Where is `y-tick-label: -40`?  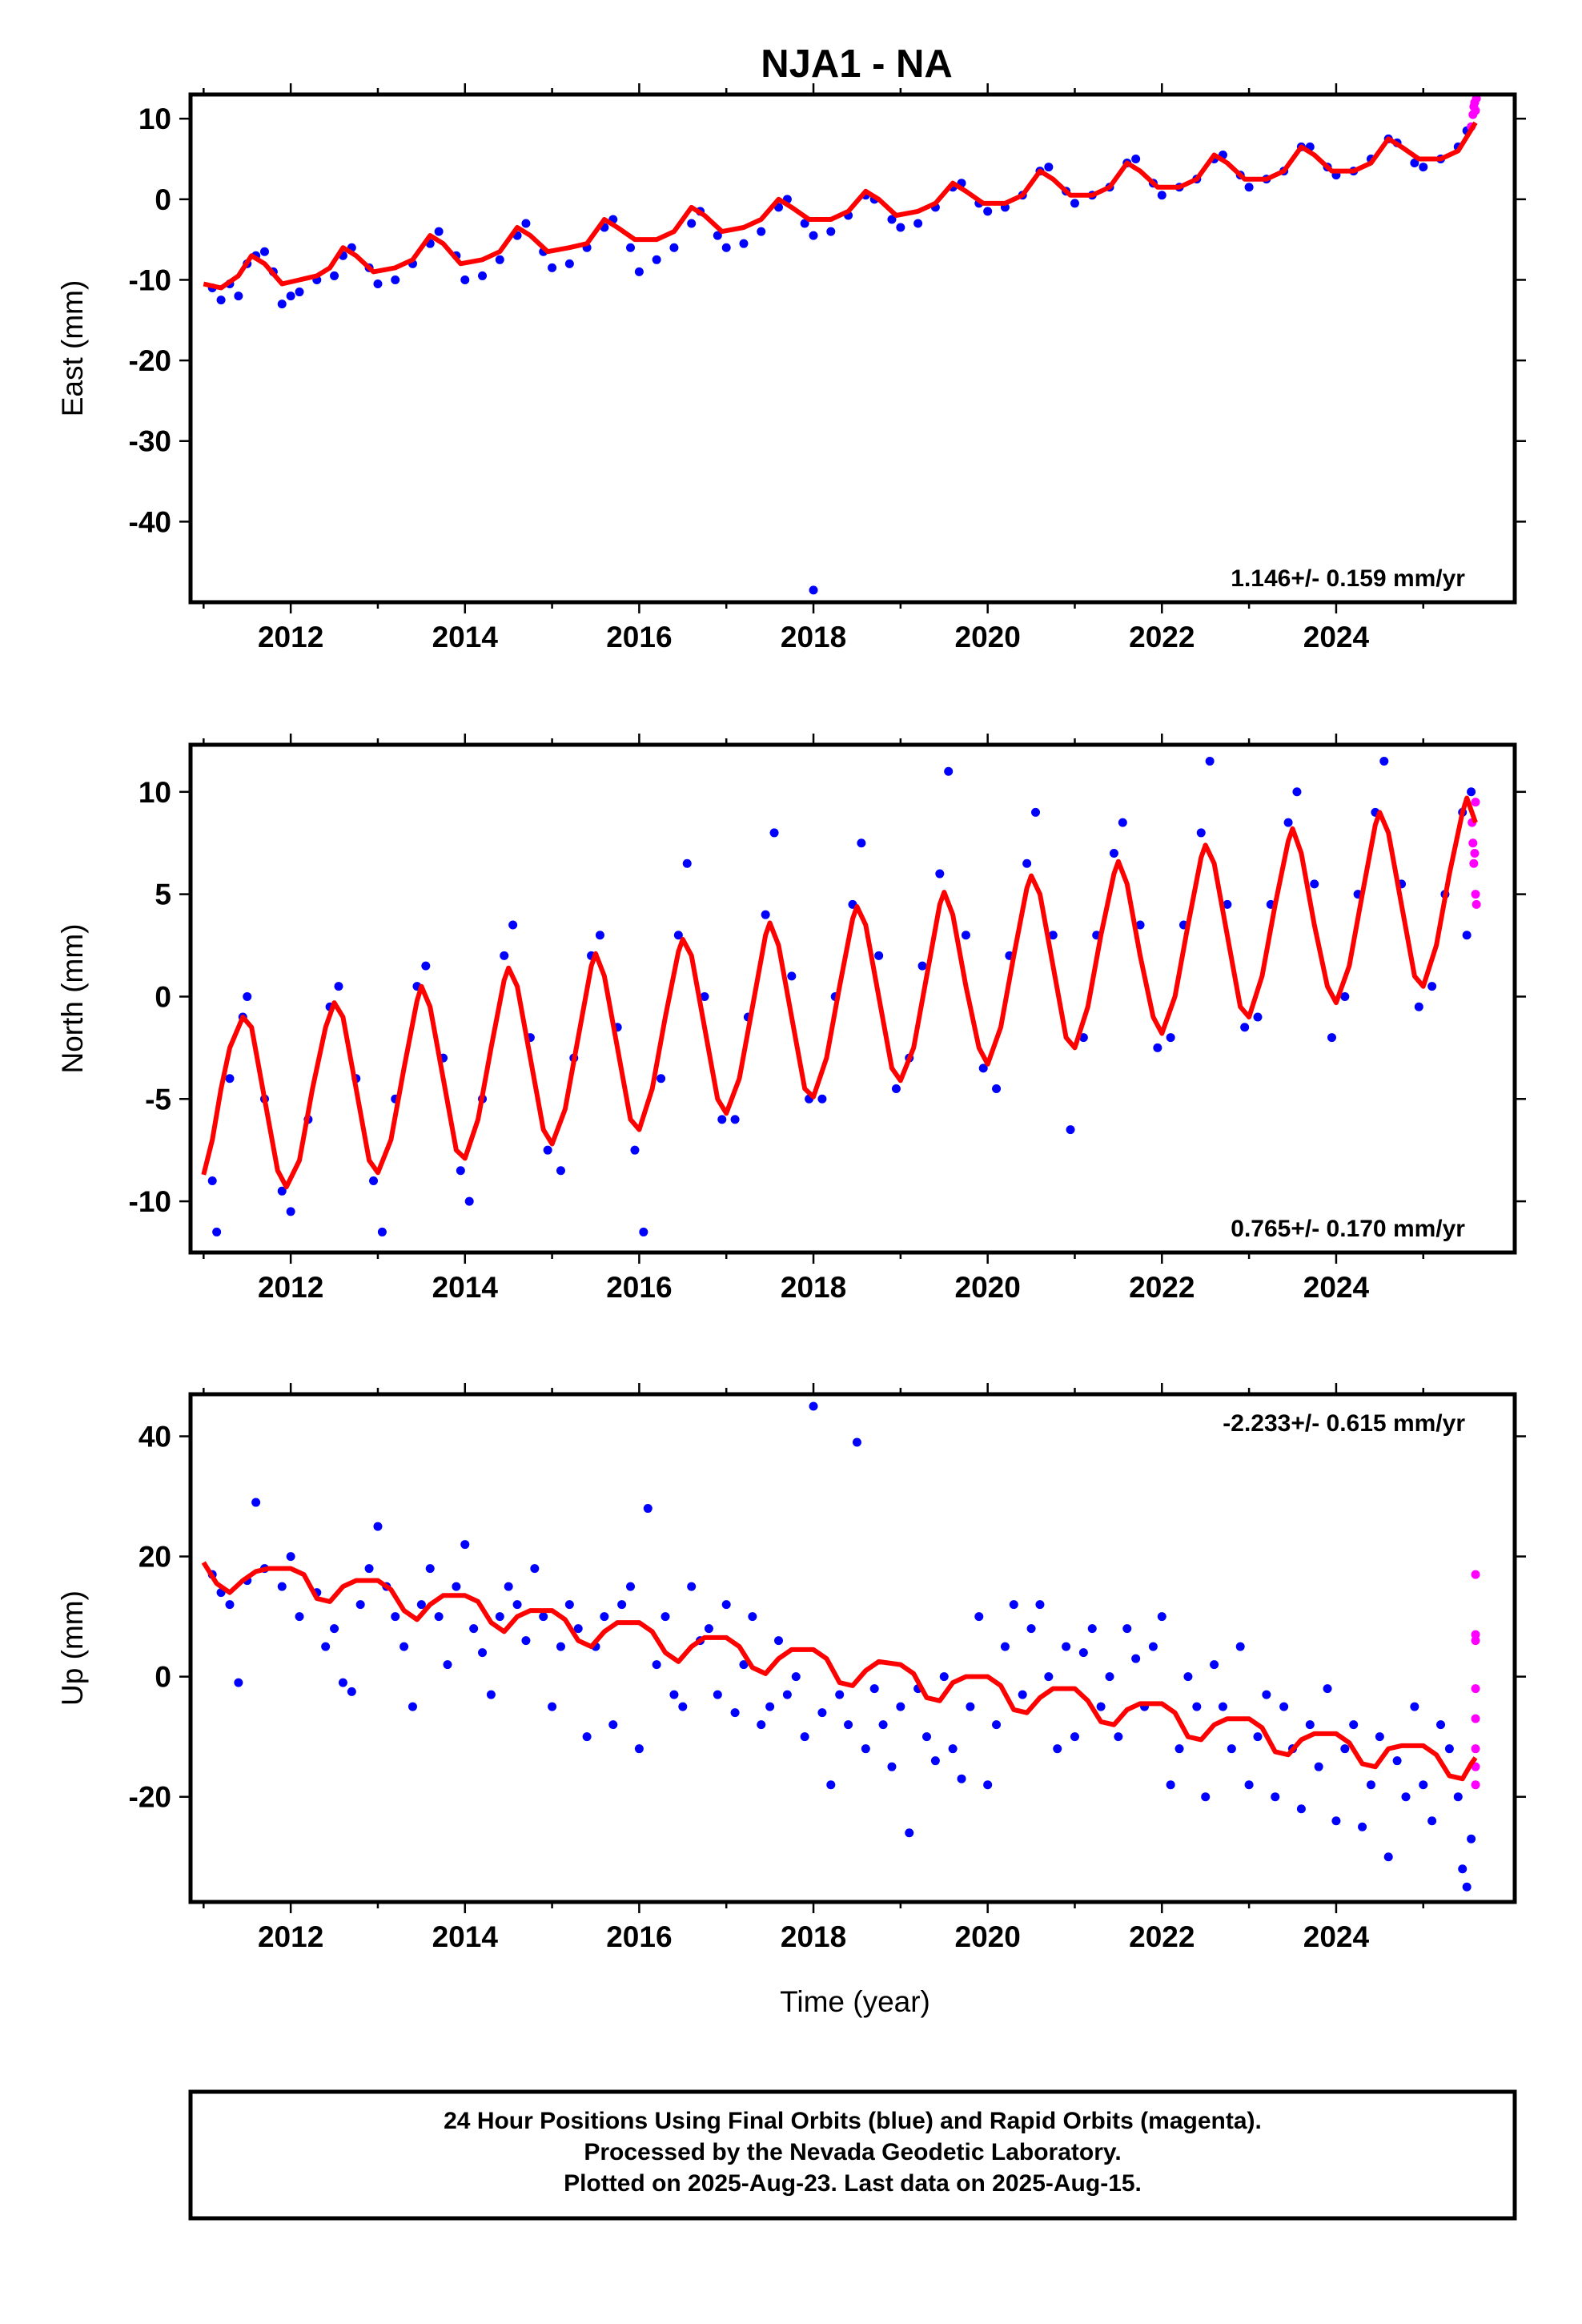
y-tick-label: -40 is located at coordinates (150, 521).